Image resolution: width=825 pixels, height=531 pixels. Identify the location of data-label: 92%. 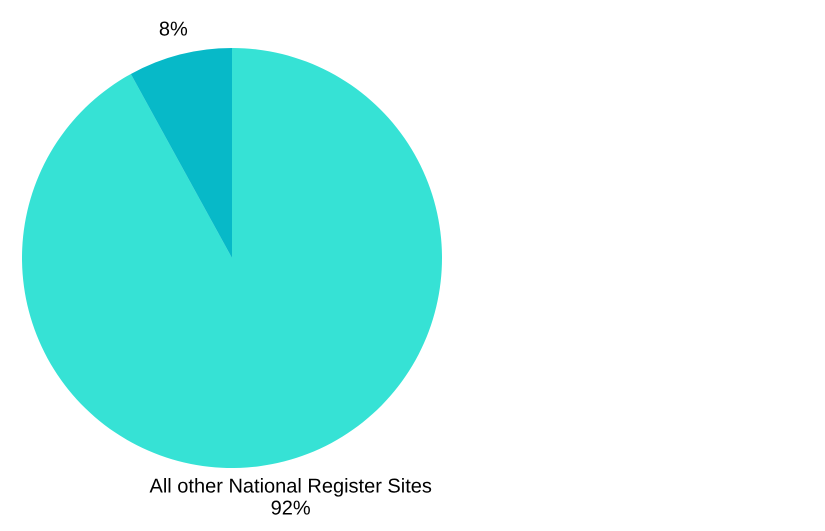
(290, 509).